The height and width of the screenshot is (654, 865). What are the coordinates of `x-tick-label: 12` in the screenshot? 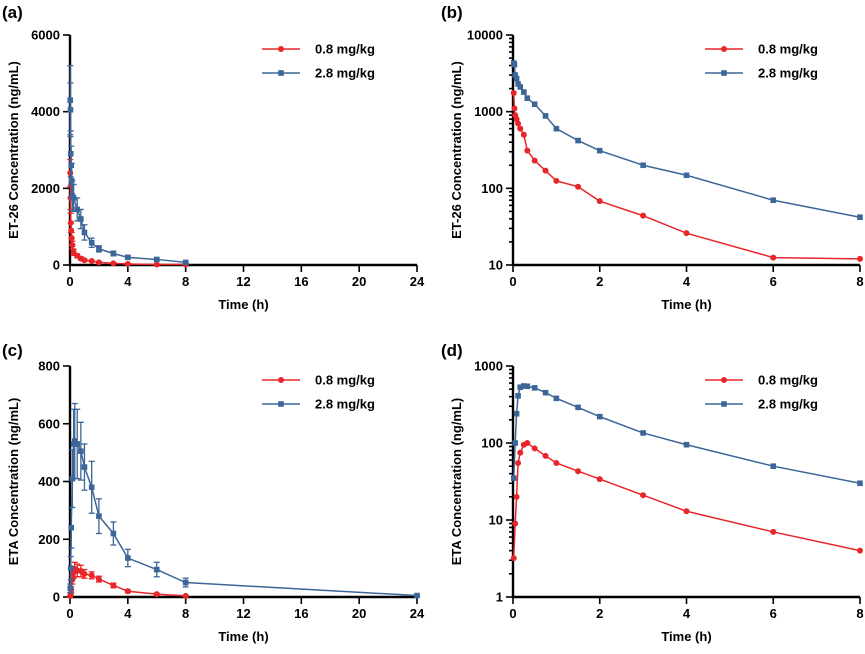 It's located at (243, 281).